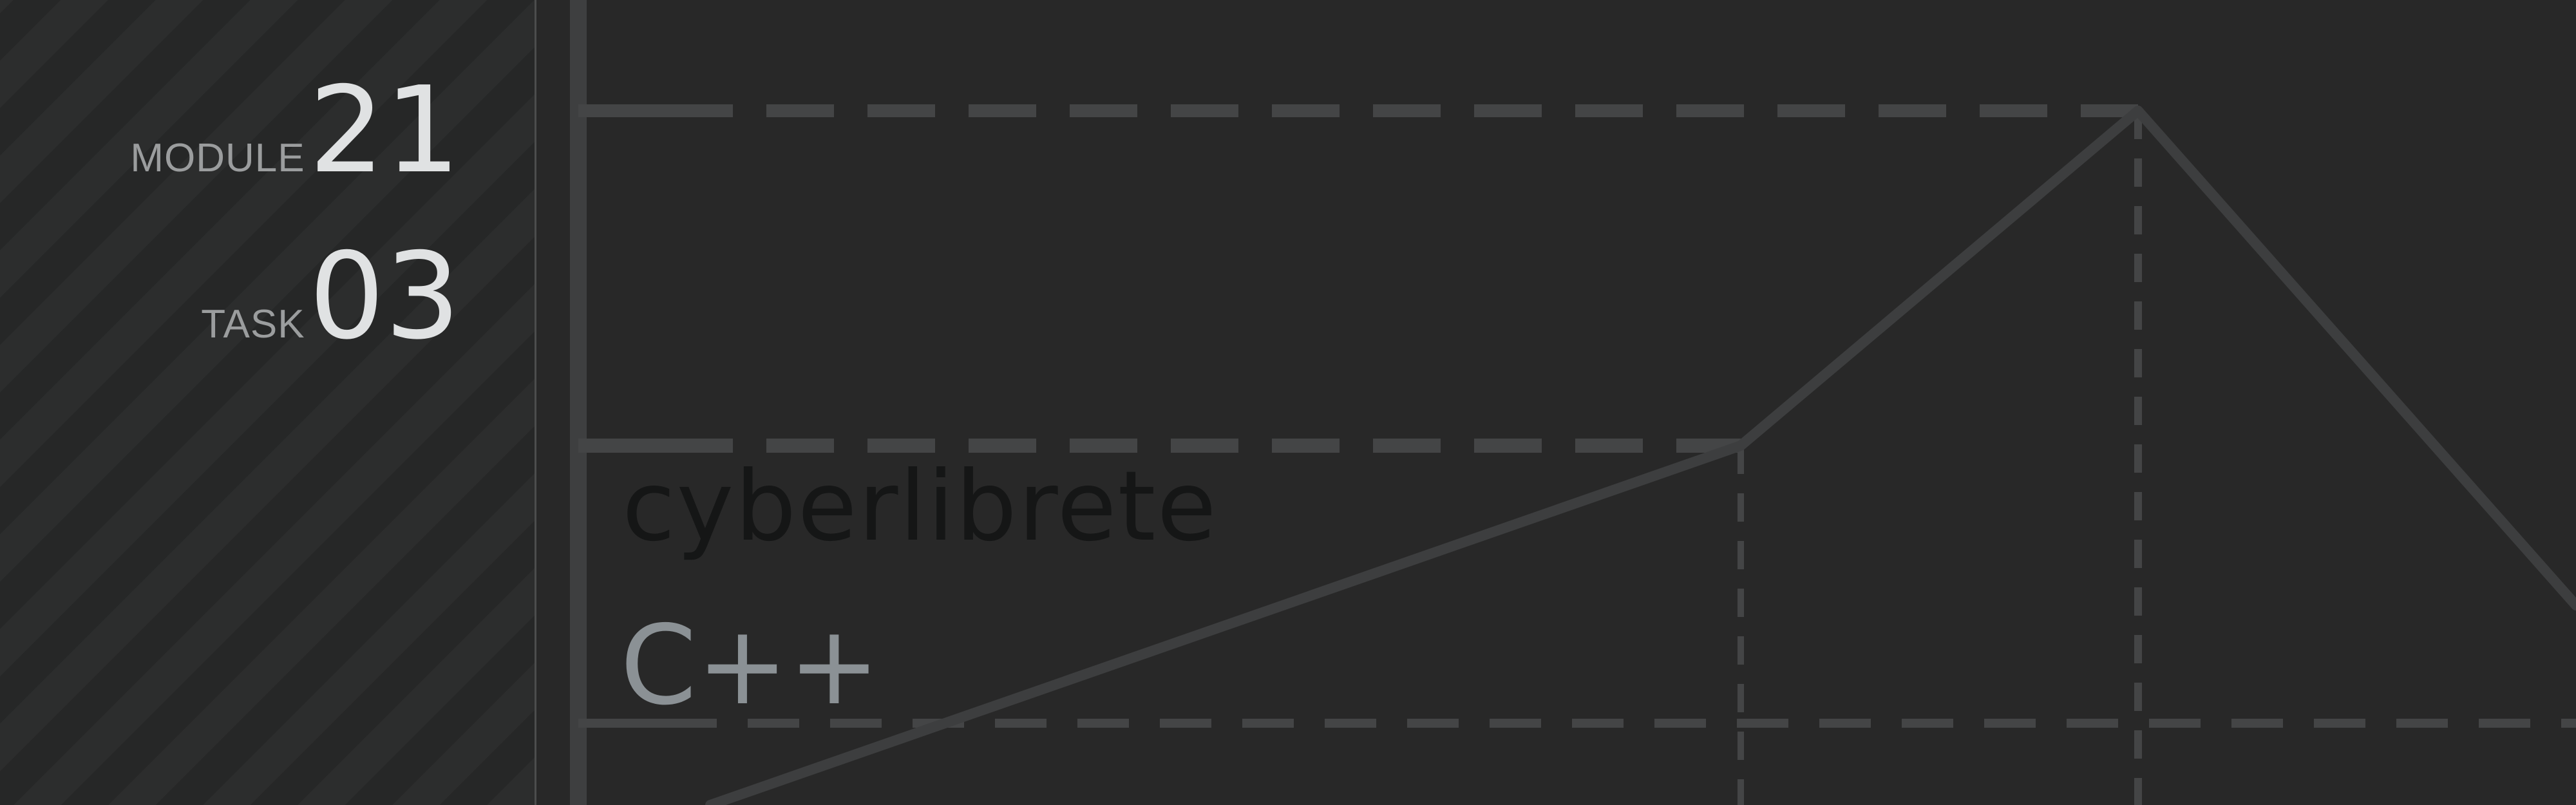 The height and width of the screenshot is (805, 2576). I want to click on task-indicator: TASK 03, so click(331, 296).